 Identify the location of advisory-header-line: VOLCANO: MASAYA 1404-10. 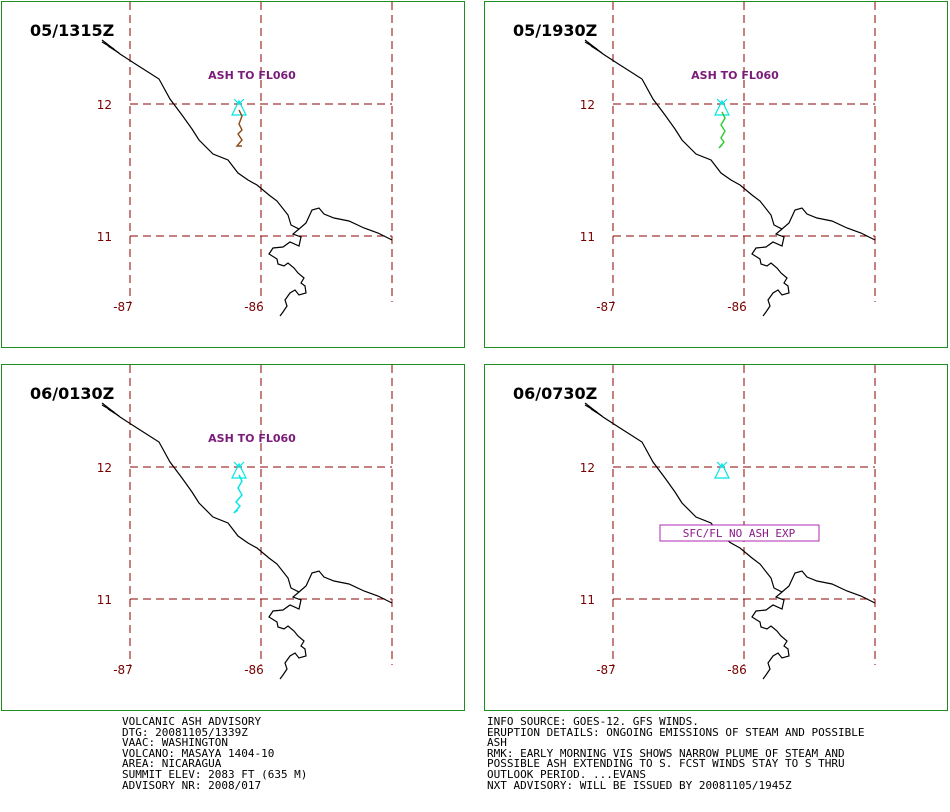
(198, 753).